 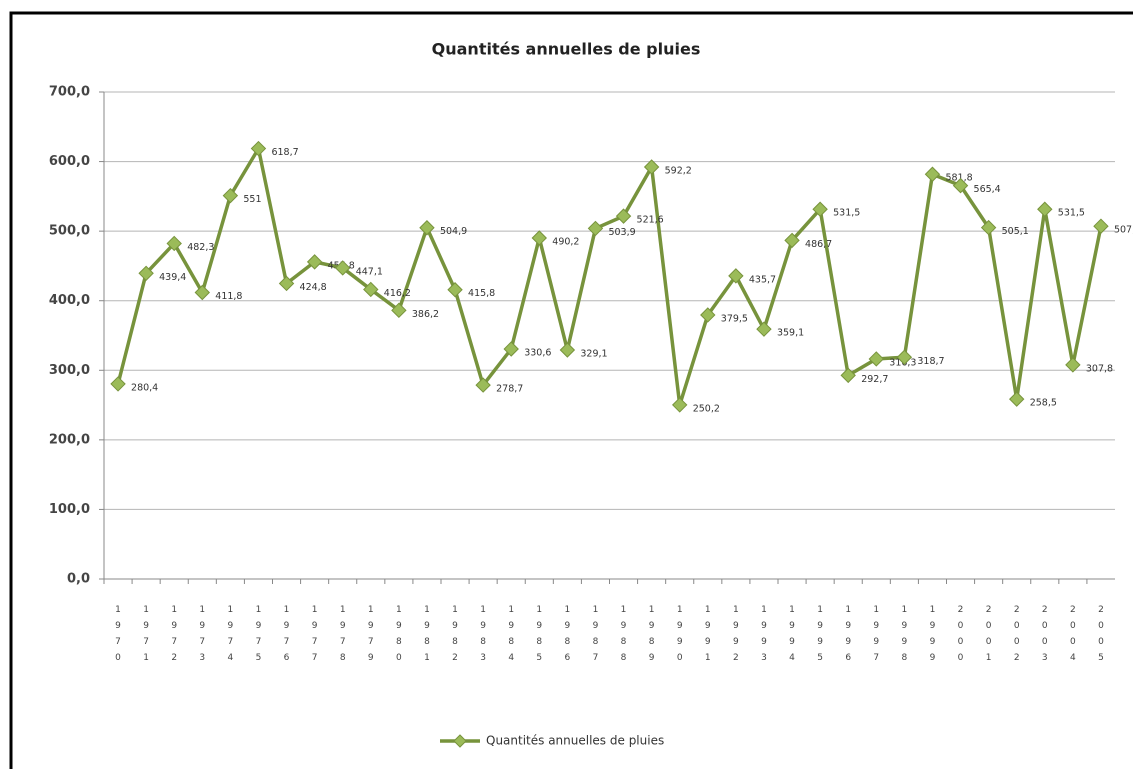 I want to click on value-label: 307,8, so click(x=1099, y=368).